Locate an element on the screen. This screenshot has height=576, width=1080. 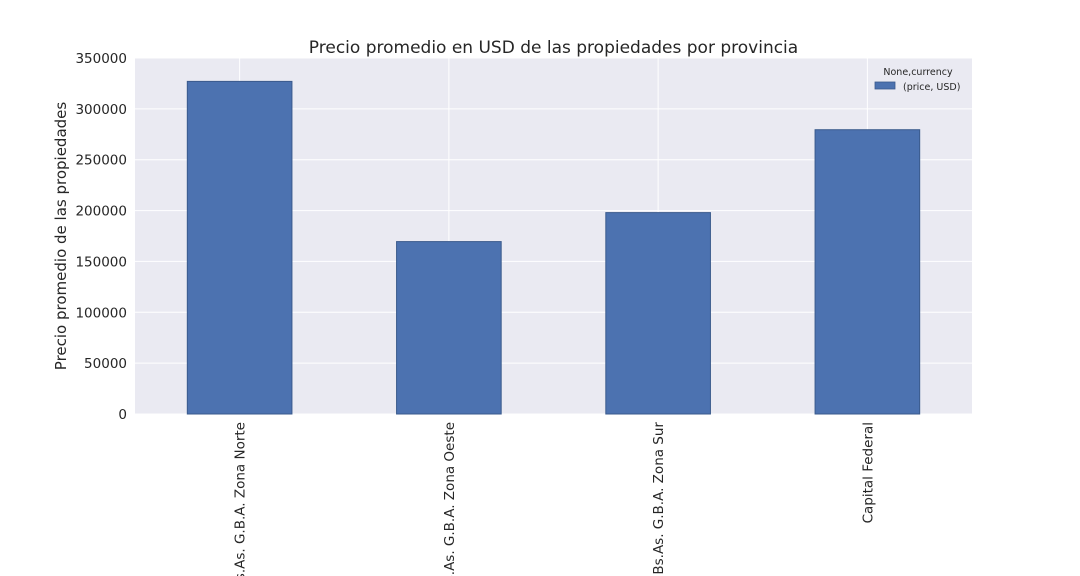
y-tick-label-7: 350000 is located at coordinates (101, 59).